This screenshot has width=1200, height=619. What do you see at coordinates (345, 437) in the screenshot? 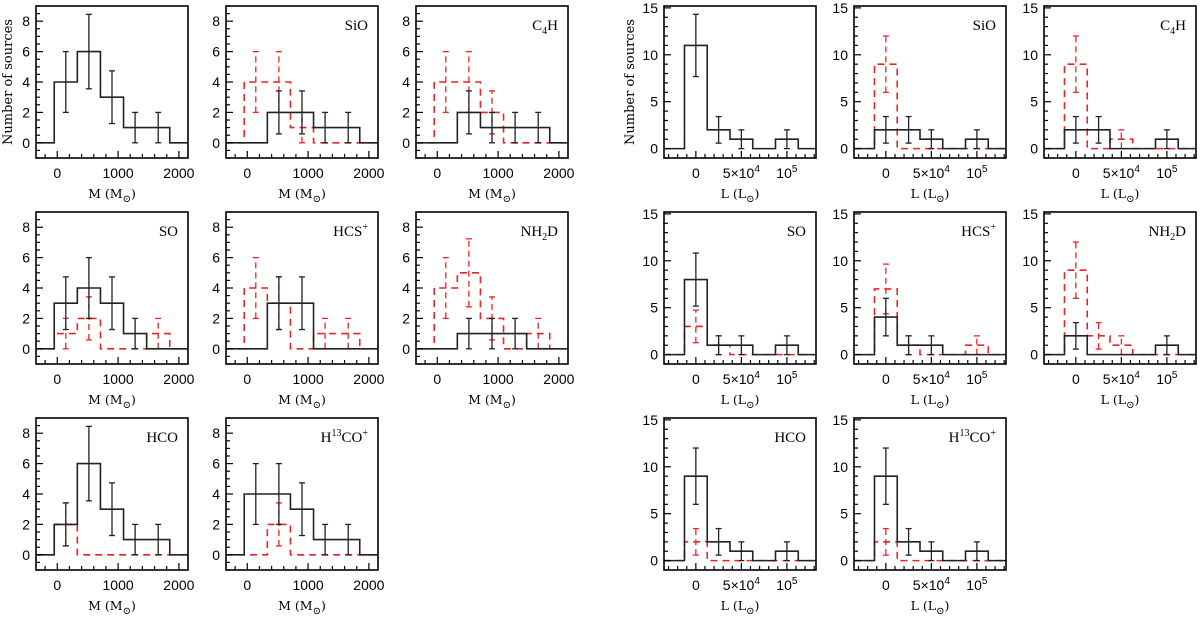
I see `molecule-label: H13CO+` at bounding box center [345, 437].